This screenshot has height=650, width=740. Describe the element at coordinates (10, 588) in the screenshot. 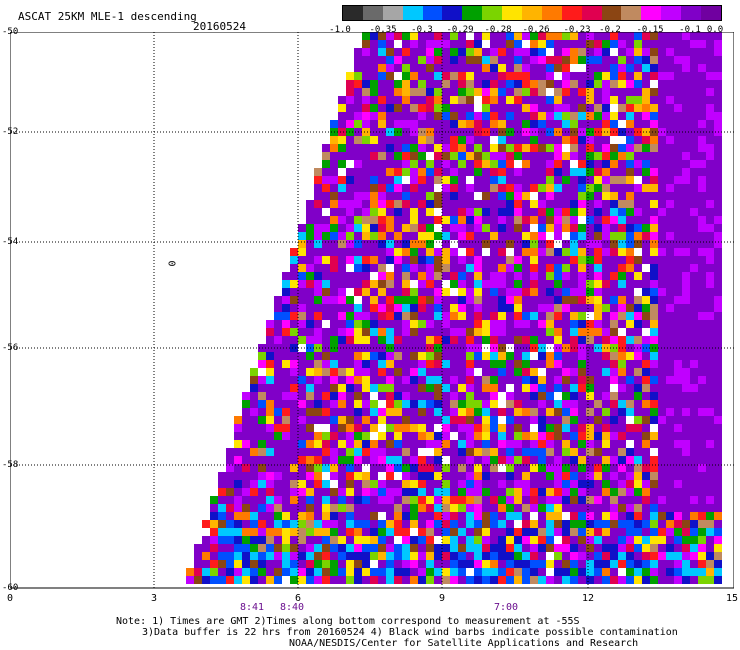

I see `lat-tick-label: -60` at that location.